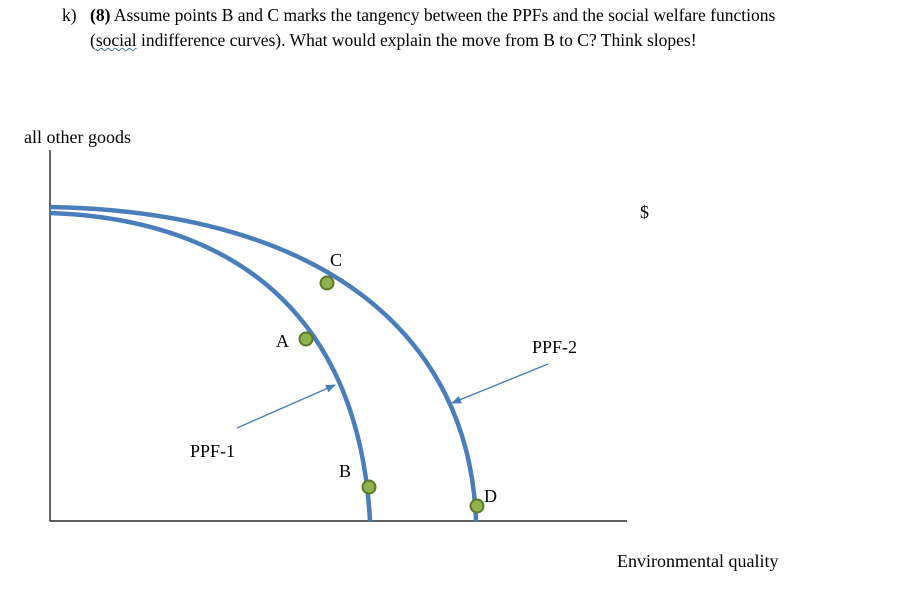 The width and height of the screenshot is (921, 591). I want to click on point-b-label: B, so click(345, 471).